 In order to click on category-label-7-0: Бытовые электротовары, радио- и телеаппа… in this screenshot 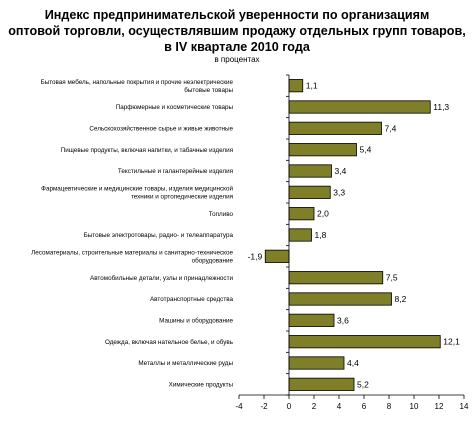, I will do `click(159, 235)`.